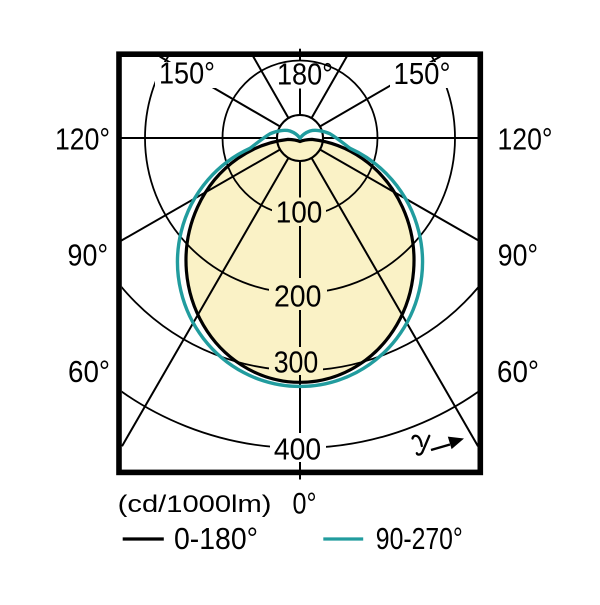 The image size is (600, 605). Describe the element at coordinates (297, 449) in the screenshot. I see `svg-text: 400` at that location.